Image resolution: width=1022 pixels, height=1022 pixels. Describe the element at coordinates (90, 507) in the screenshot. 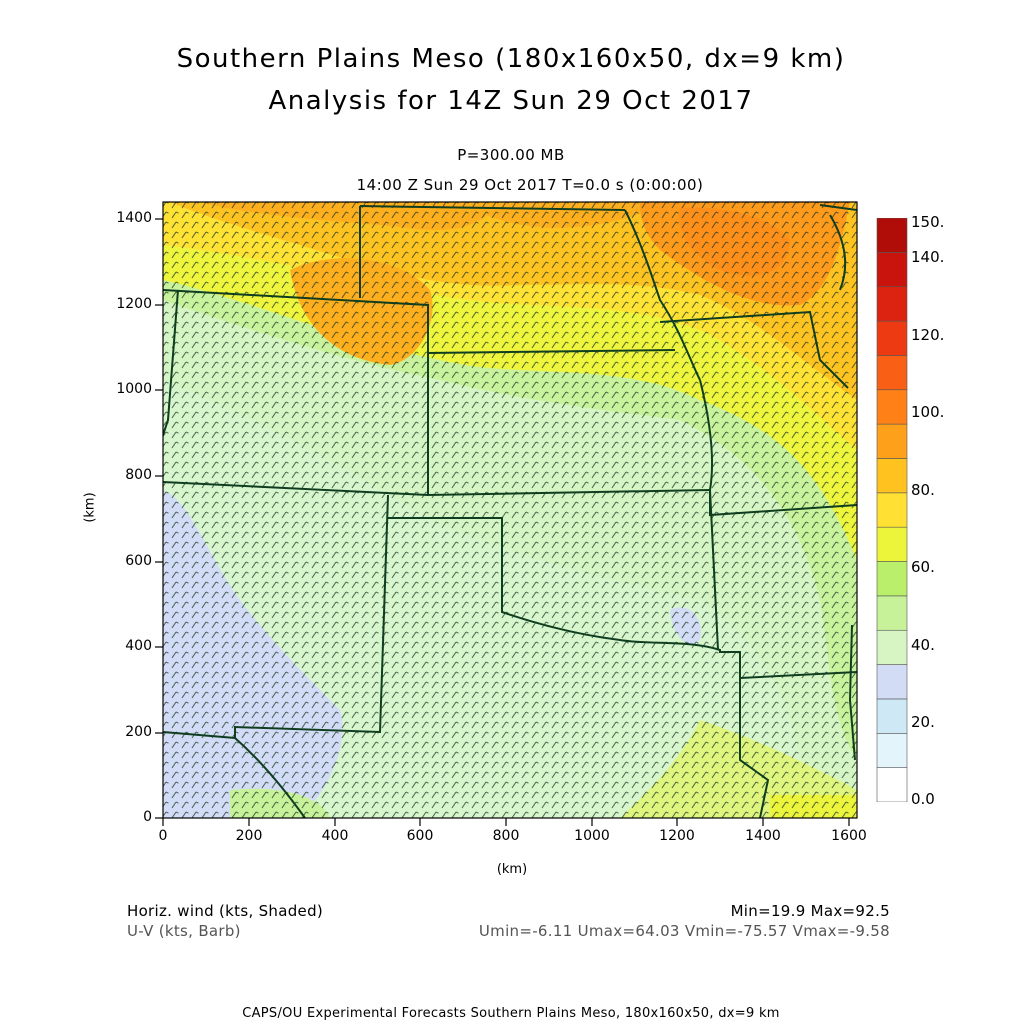

I see `y-axis-label: (km)` at that location.